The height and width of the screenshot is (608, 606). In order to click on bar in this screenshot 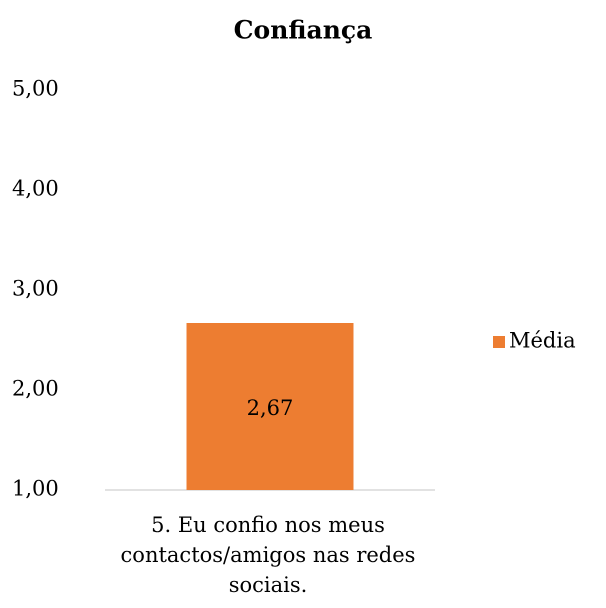, I will do `click(270, 406)`.